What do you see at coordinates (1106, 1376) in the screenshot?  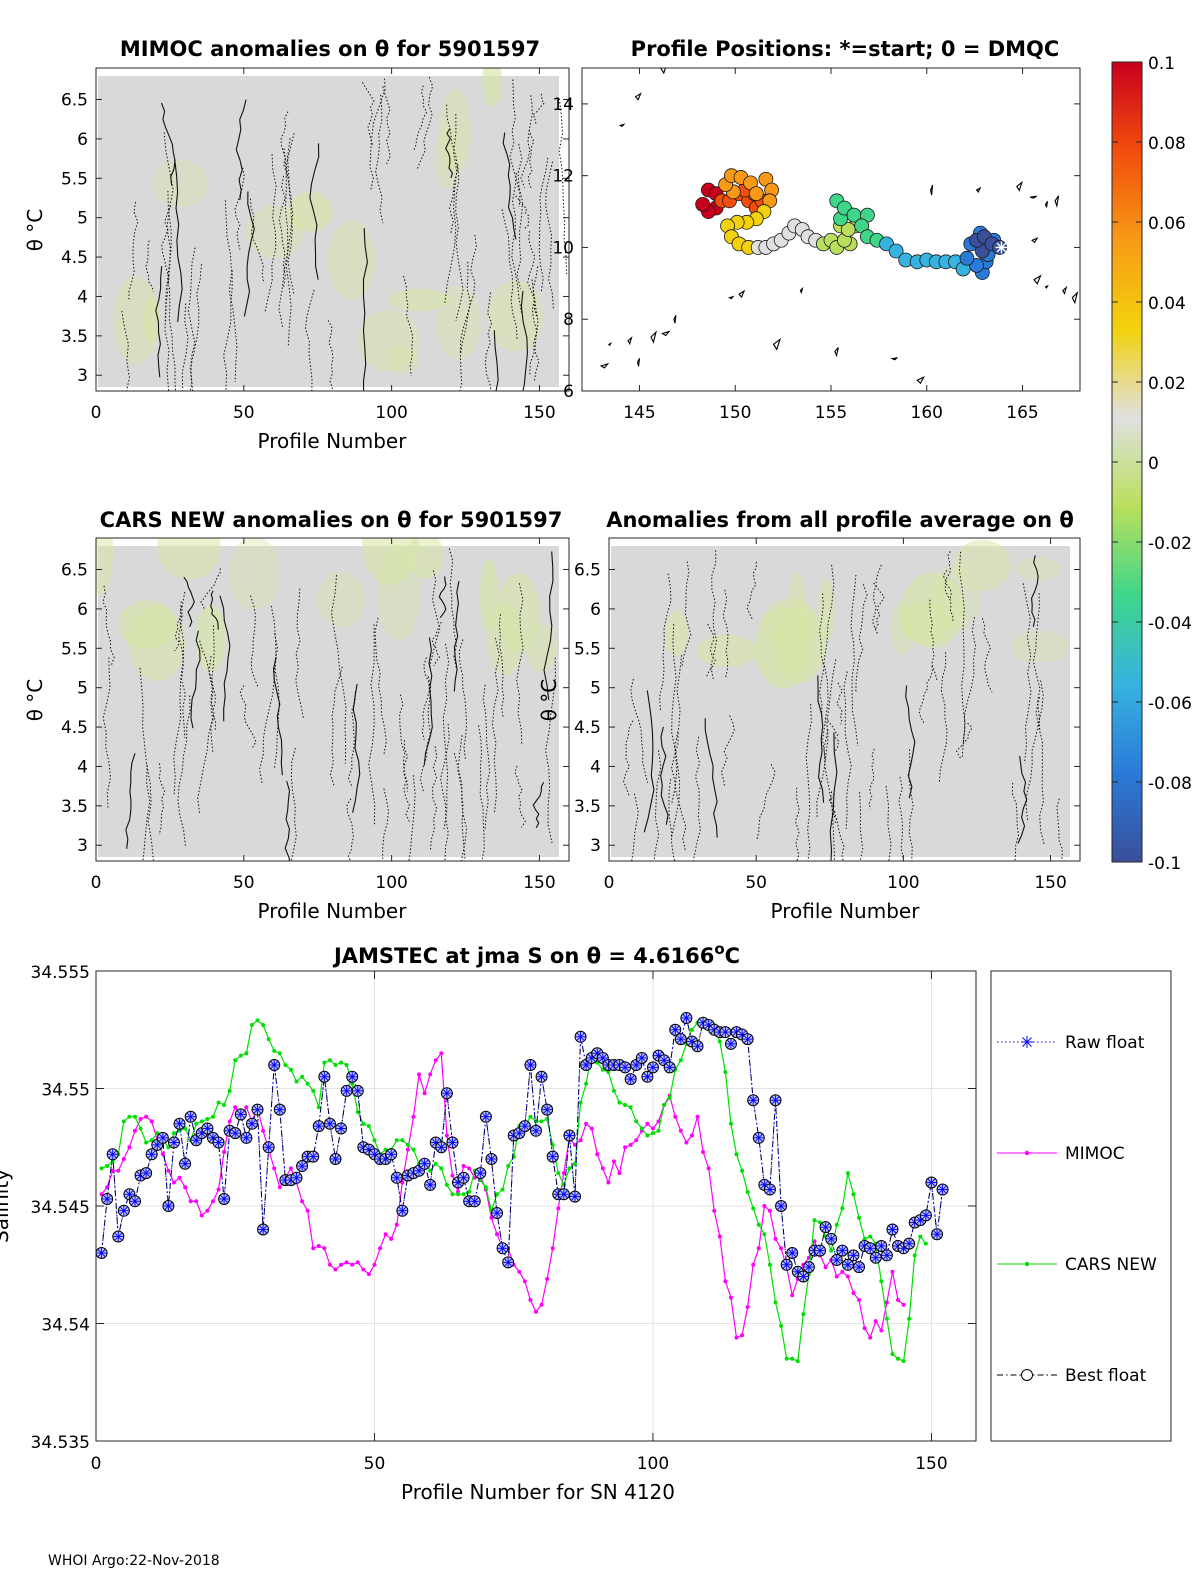 I see `legend-label: Best float` at bounding box center [1106, 1376].